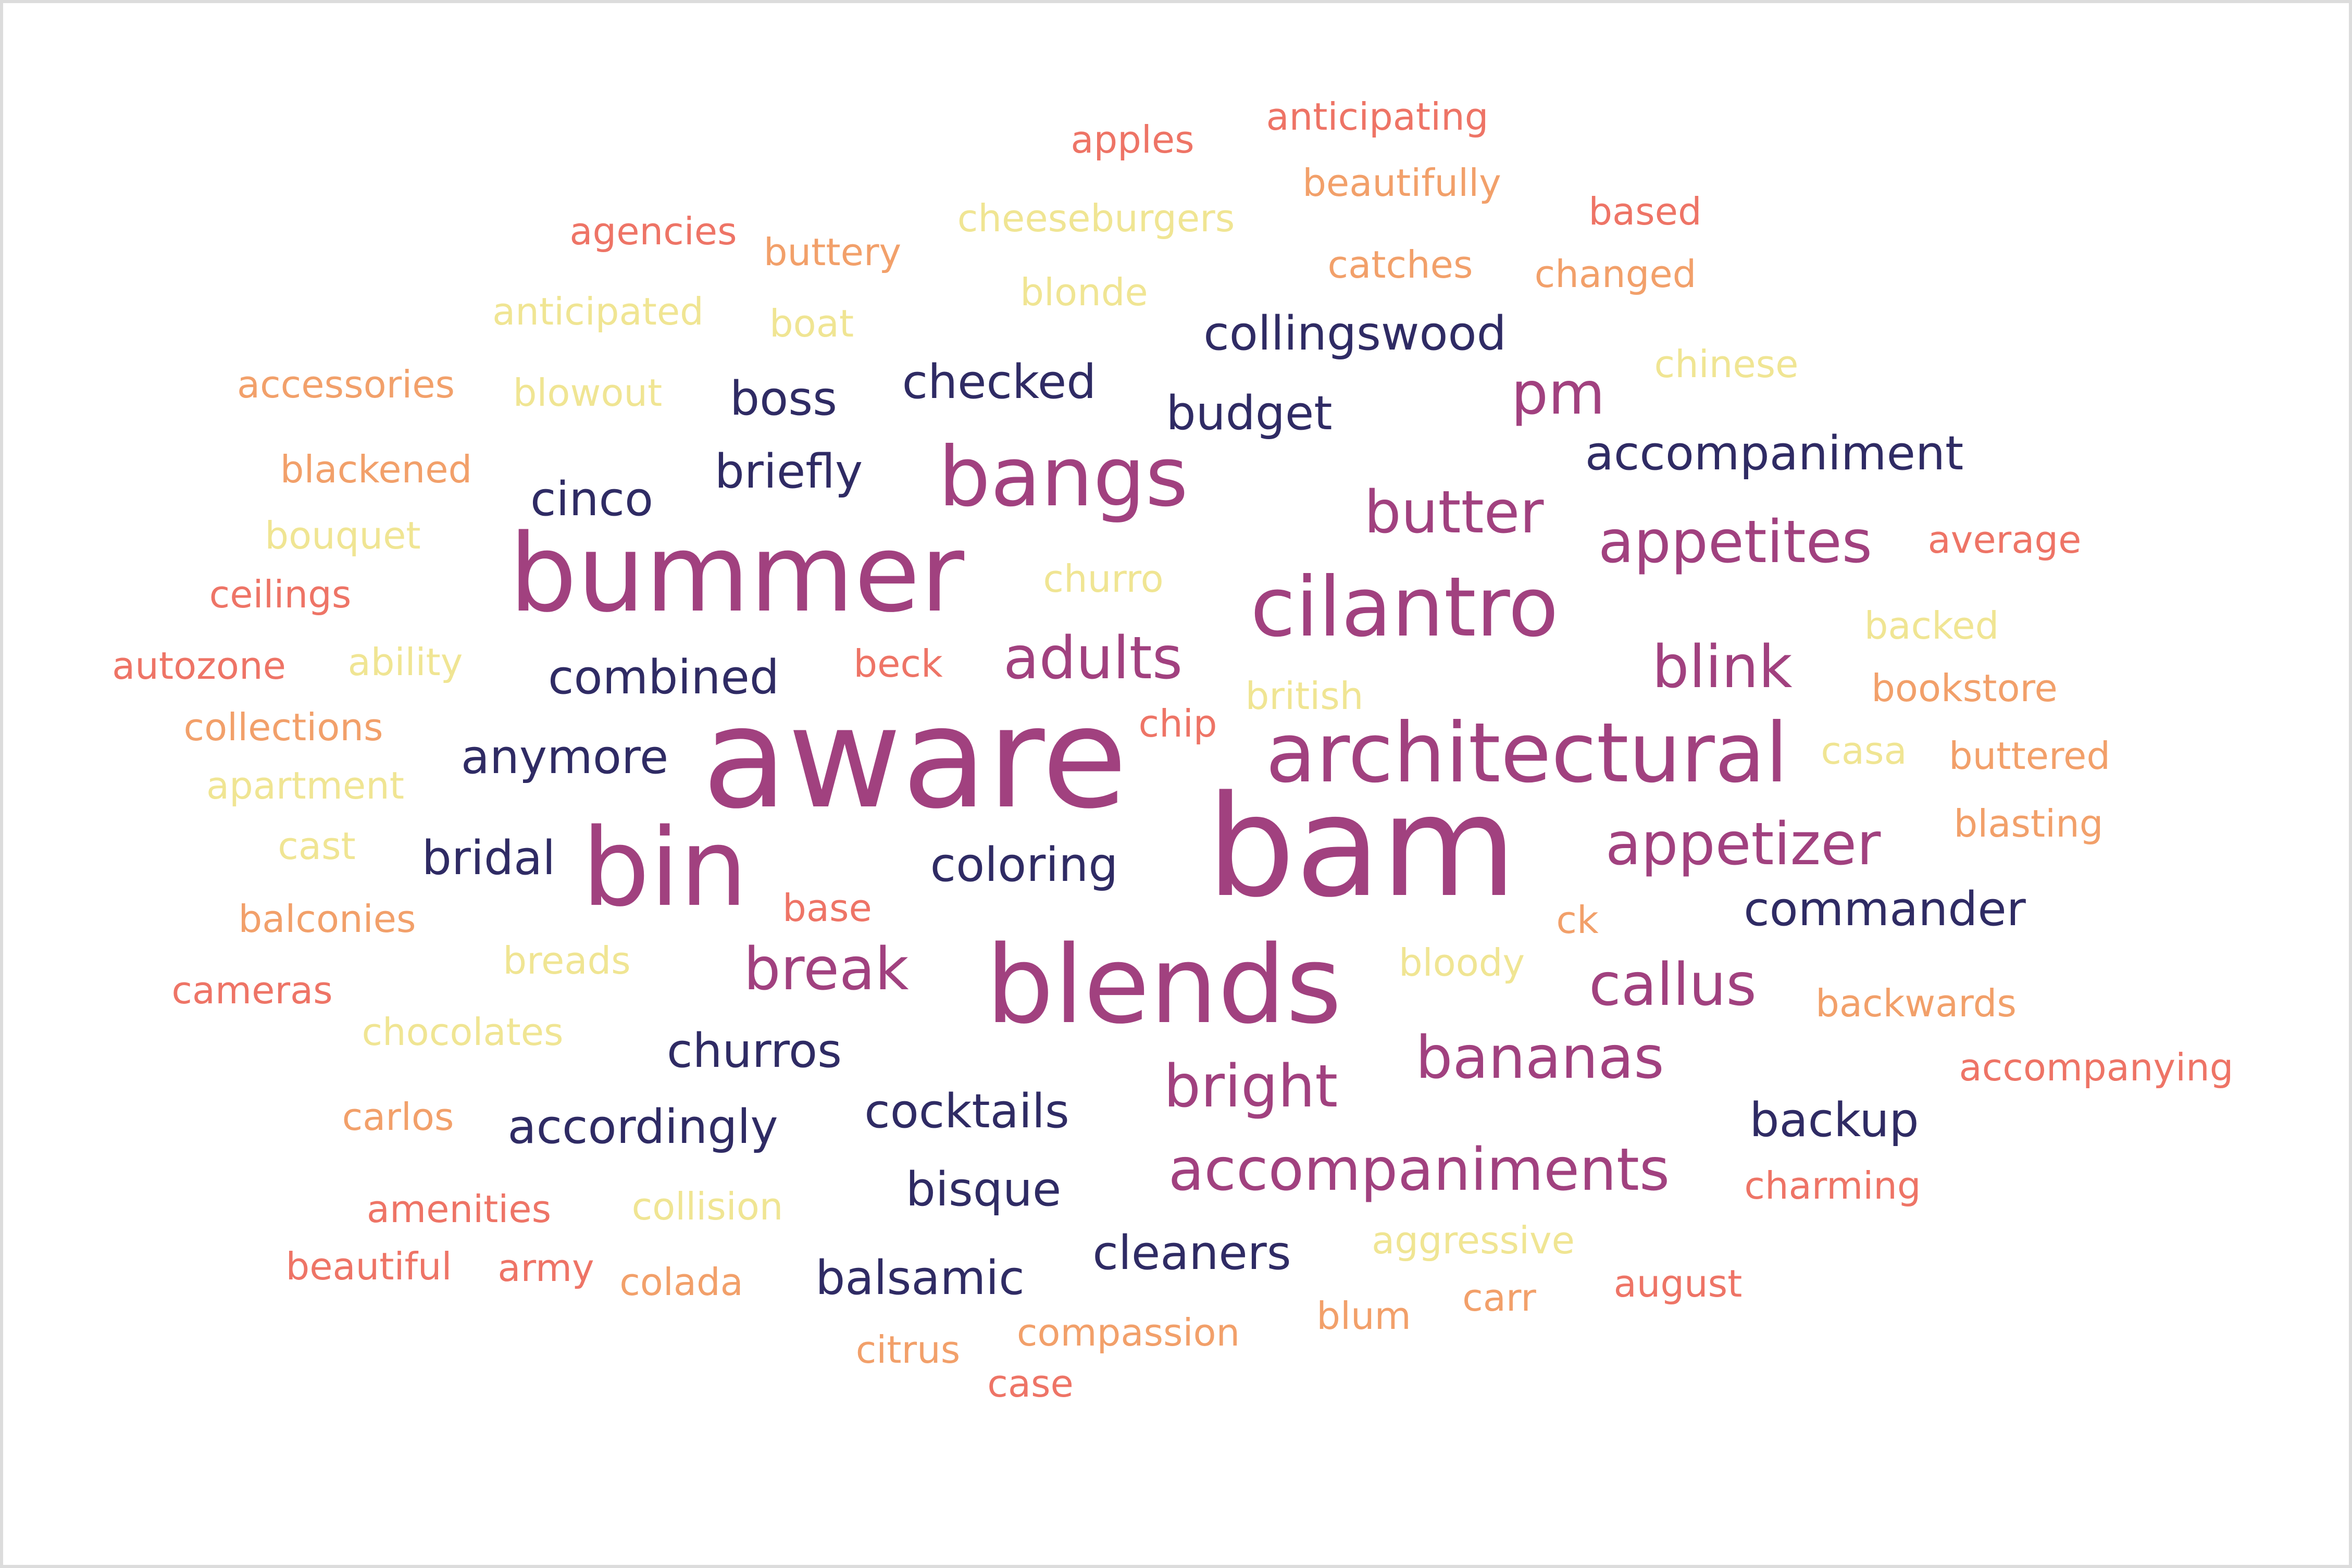 Image resolution: width=2352 pixels, height=1568 pixels. Describe the element at coordinates (1832, 1186) in the screenshot. I see `word-charming: charming` at that location.